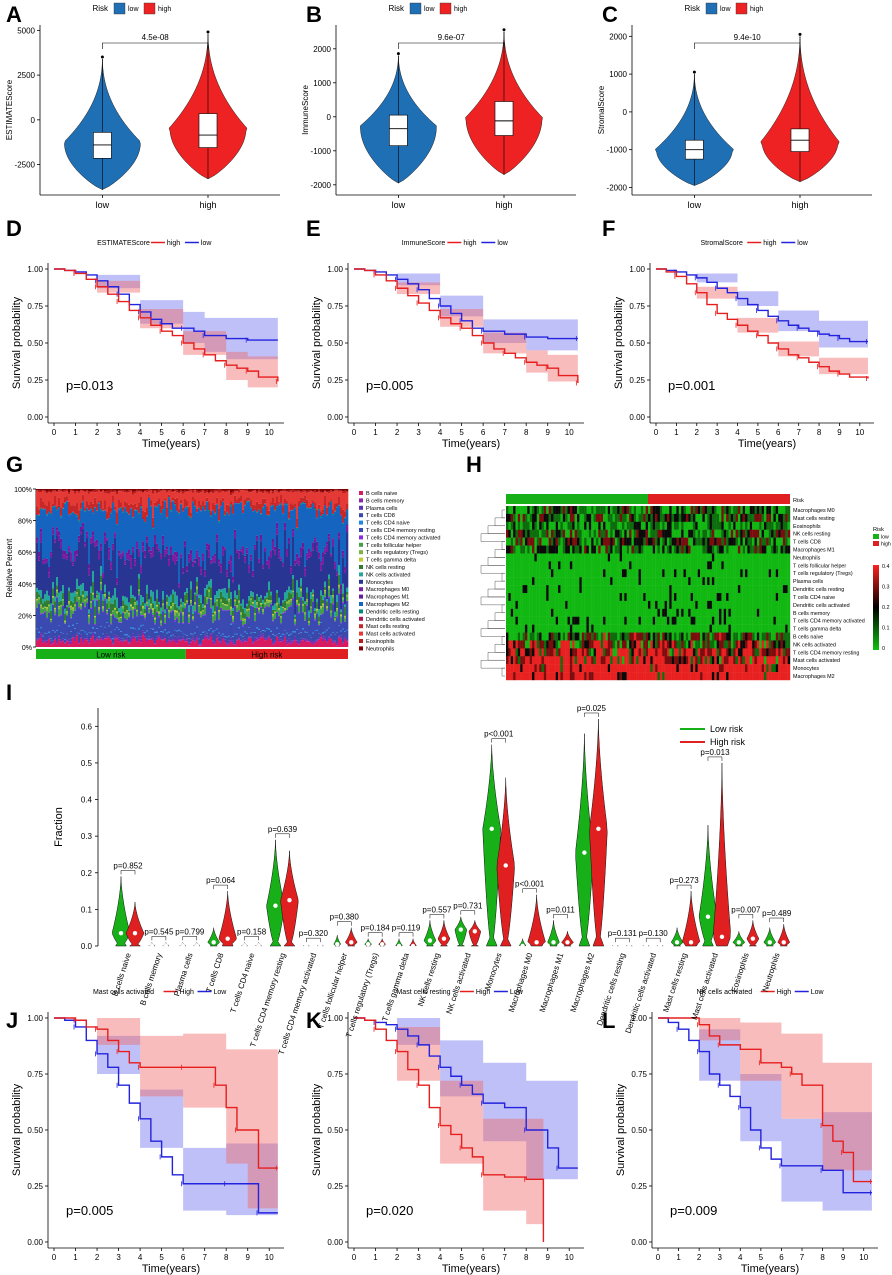 The width and height of the screenshot is (892, 1275). I want to click on x-tick-label: 1, so click(375, 432).